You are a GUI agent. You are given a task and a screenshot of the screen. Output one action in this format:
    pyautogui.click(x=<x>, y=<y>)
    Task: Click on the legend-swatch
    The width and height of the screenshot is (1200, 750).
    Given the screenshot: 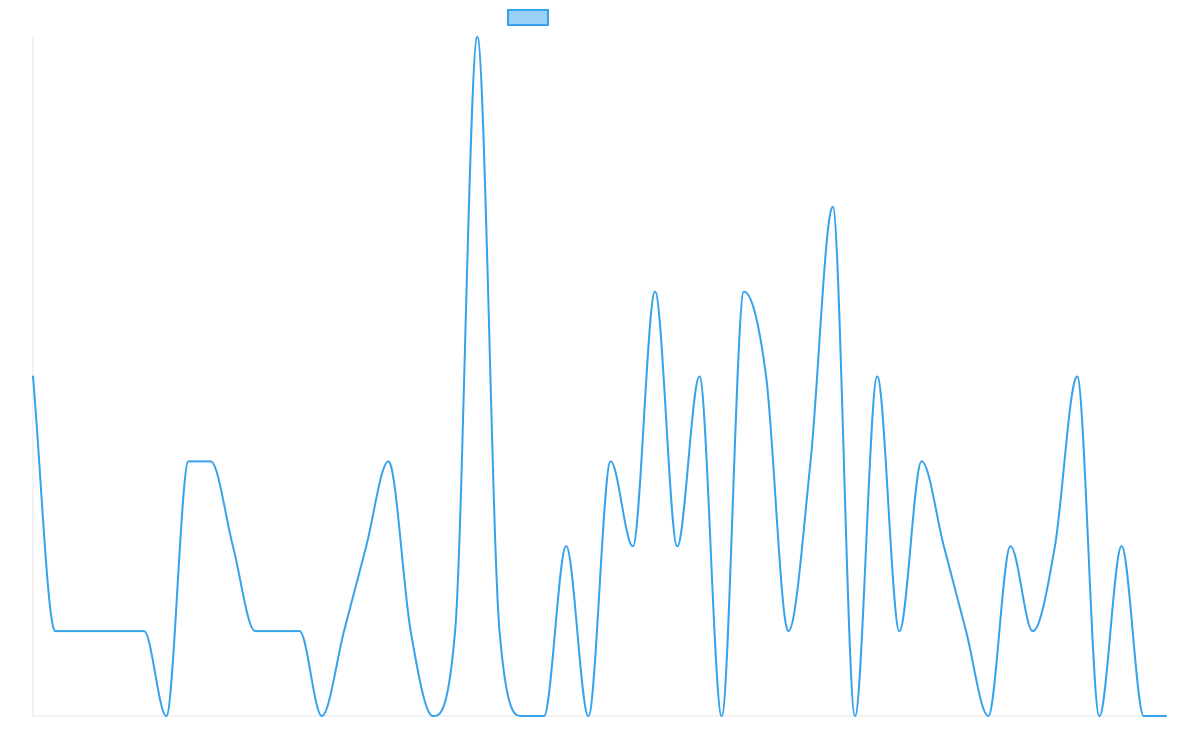 What is the action you would take?
    pyautogui.click(x=528, y=17)
    